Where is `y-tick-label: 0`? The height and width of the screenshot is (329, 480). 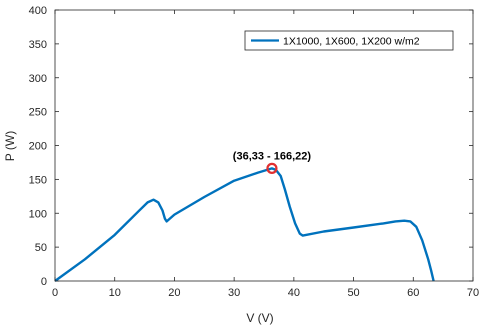 y-tick-label: 0 is located at coordinates (44, 282).